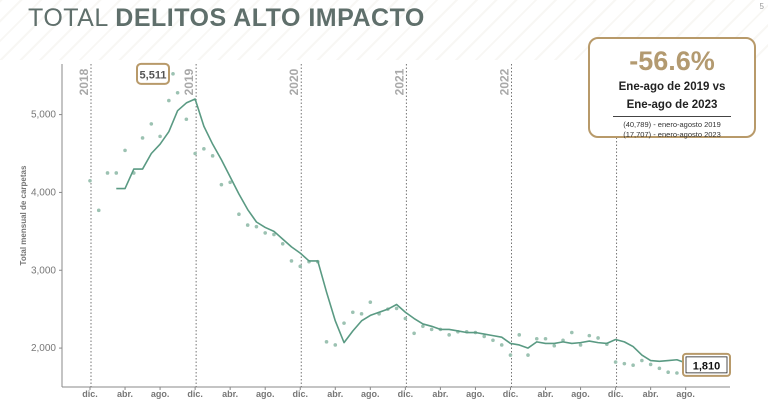  I want to click on percent-change: -56.6%, so click(672, 61).